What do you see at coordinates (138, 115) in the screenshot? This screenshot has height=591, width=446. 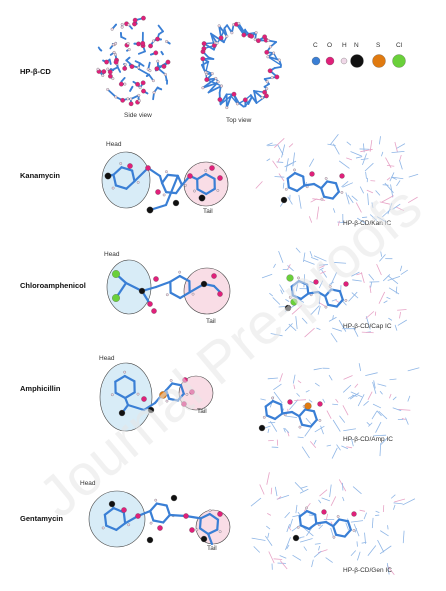 I see `side-view-caption: Side view` at bounding box center [138, 115].